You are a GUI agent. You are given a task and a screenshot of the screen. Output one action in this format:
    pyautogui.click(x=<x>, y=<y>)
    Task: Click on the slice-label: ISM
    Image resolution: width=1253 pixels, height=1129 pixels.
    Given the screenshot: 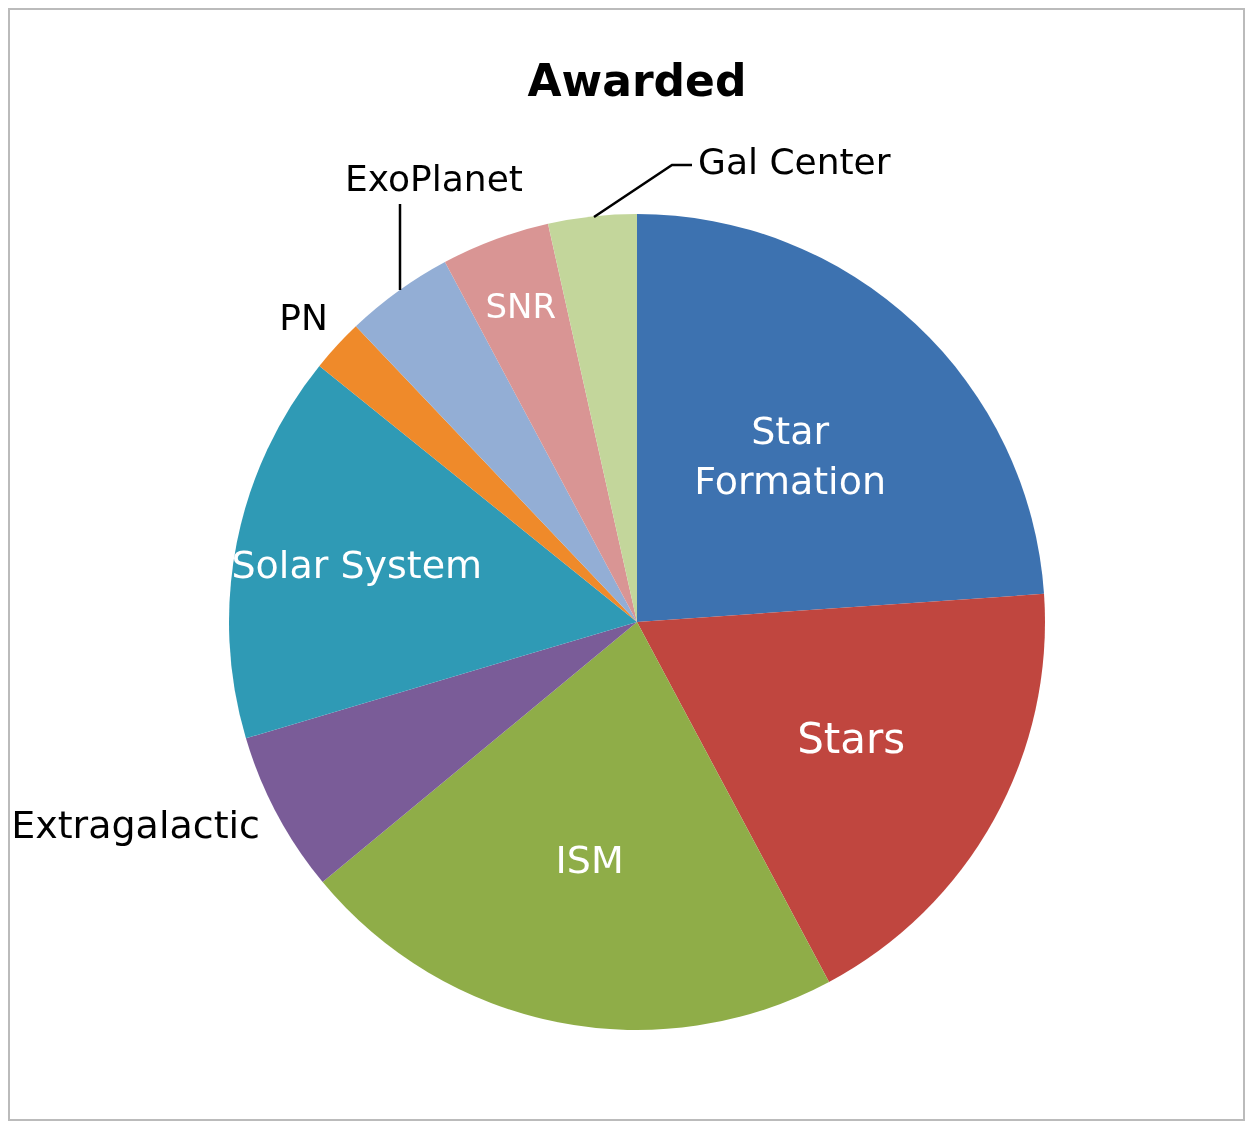 What is the action you would take?
    pyautogui.click(x=589, y=859)
    